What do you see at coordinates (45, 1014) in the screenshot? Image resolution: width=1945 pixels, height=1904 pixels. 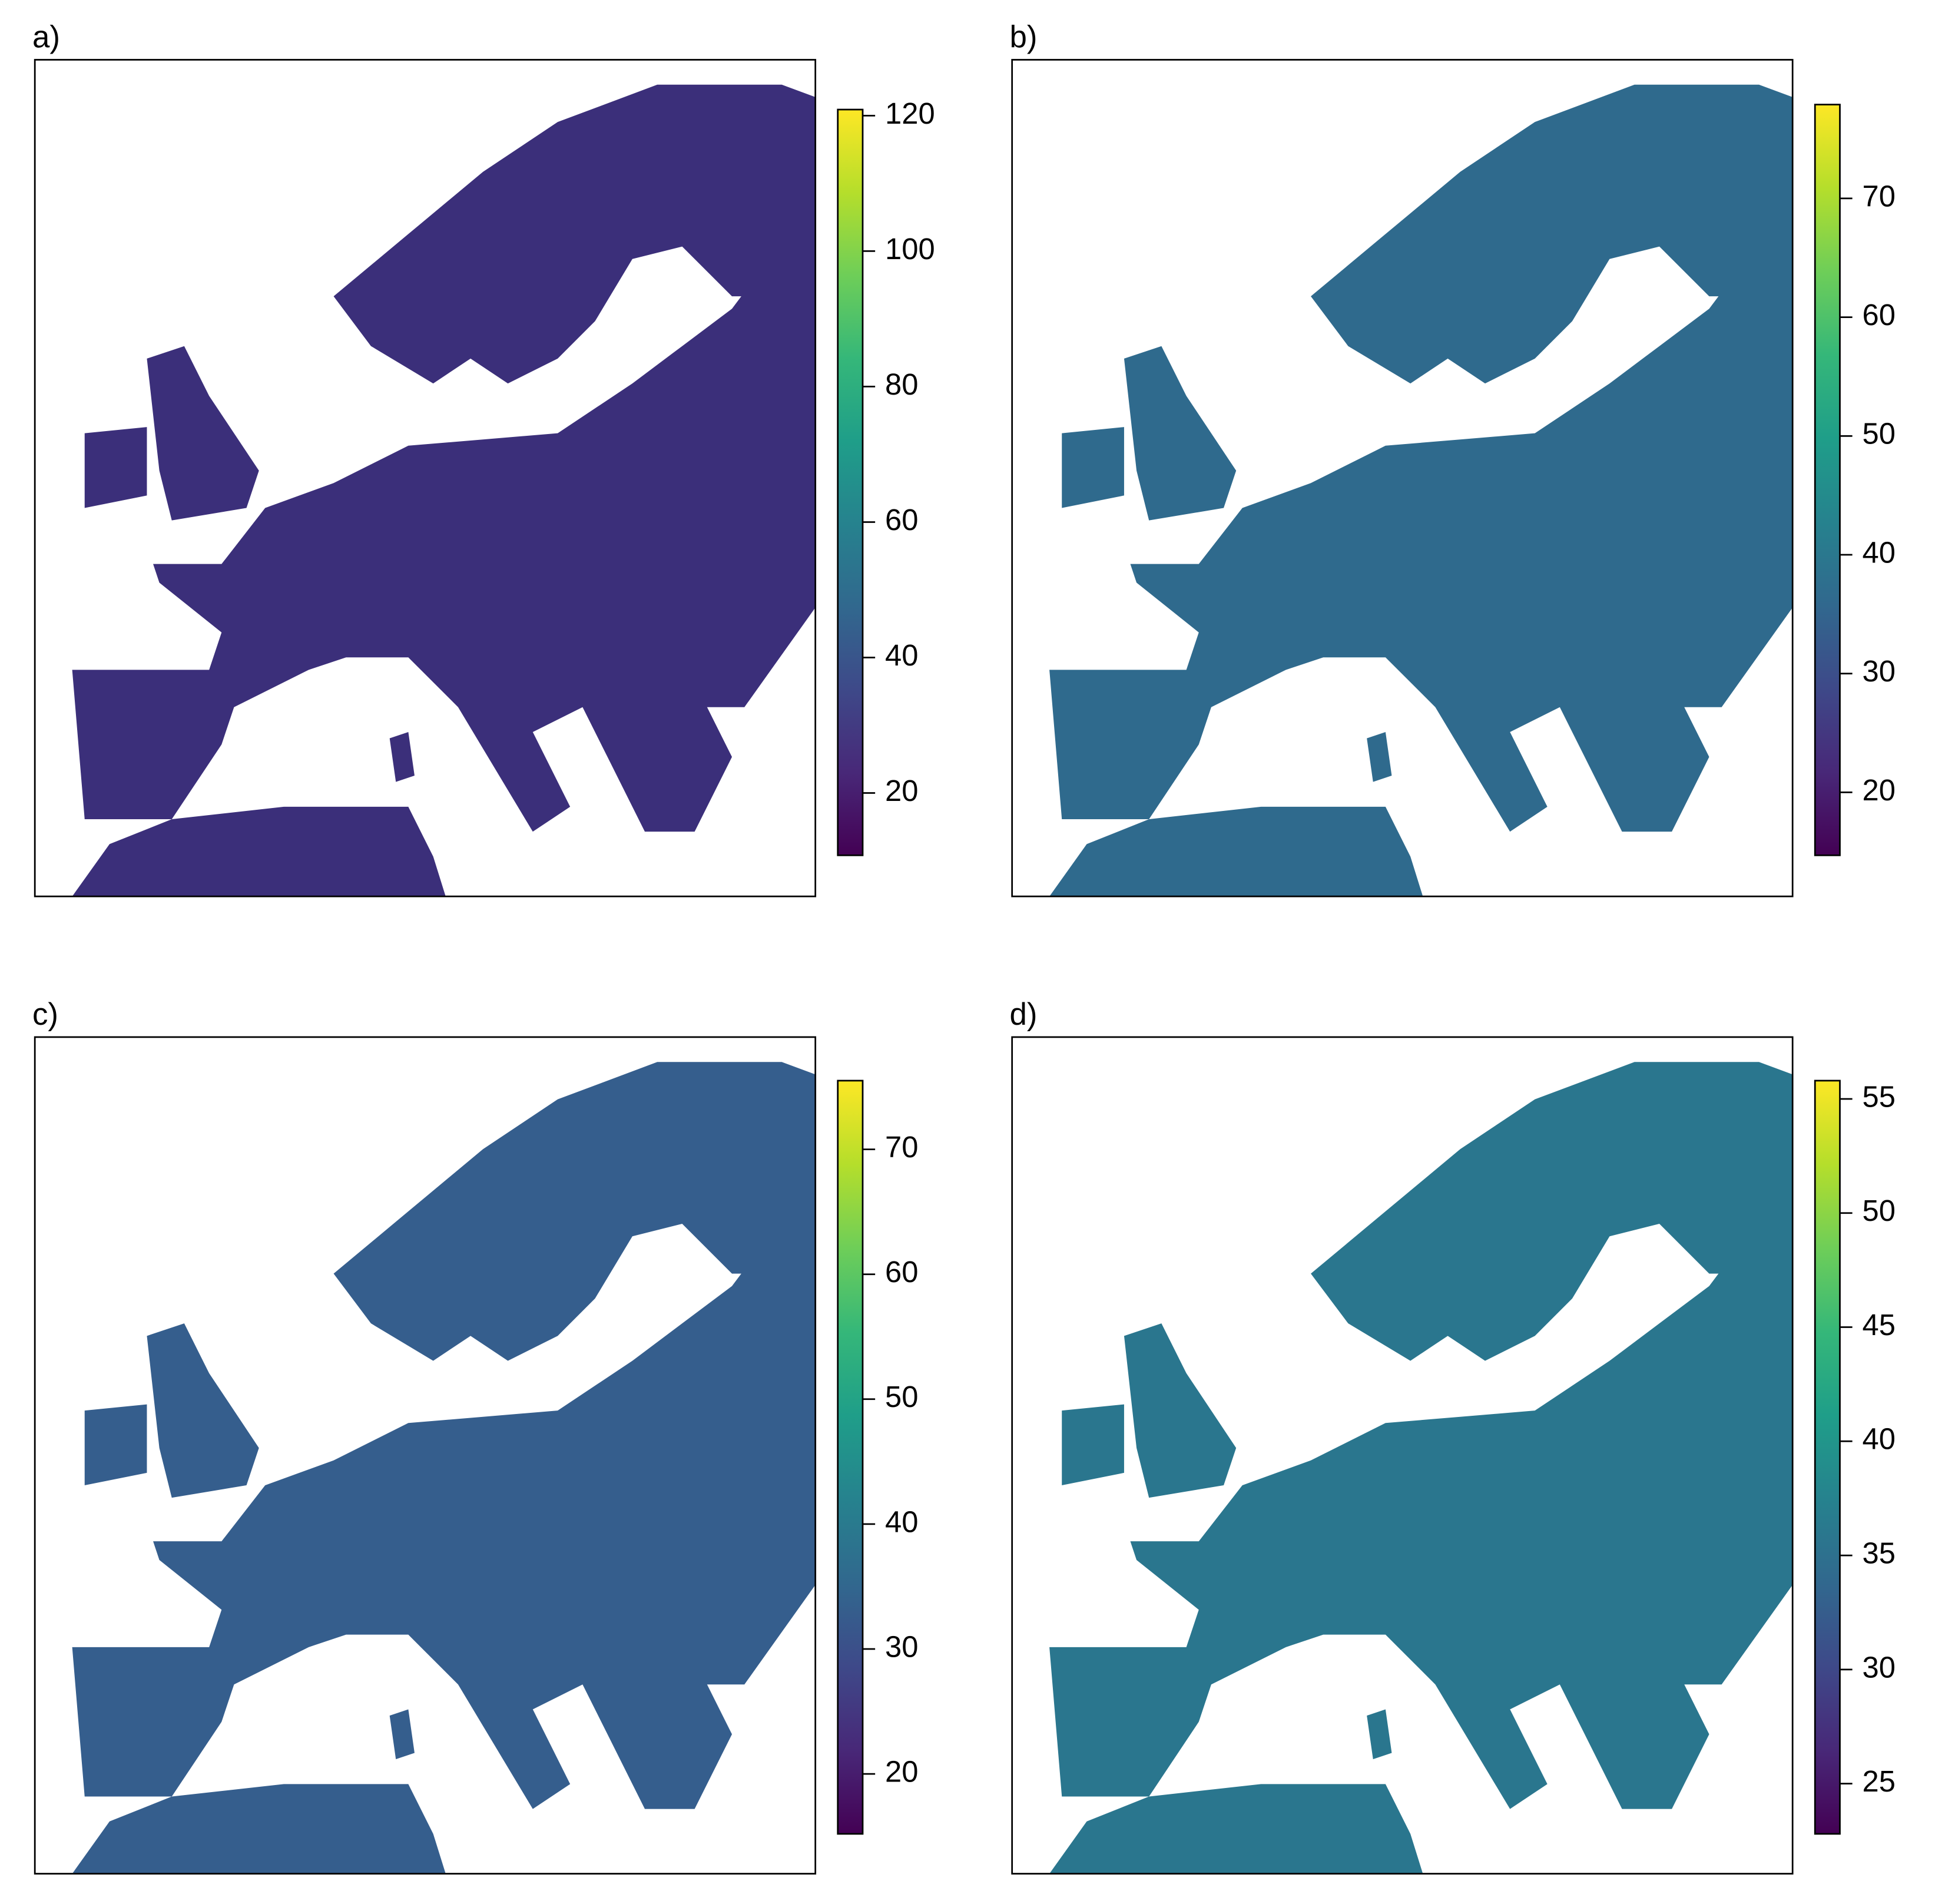 I see `panel-title: c)` at bounding box center [45, 1014].